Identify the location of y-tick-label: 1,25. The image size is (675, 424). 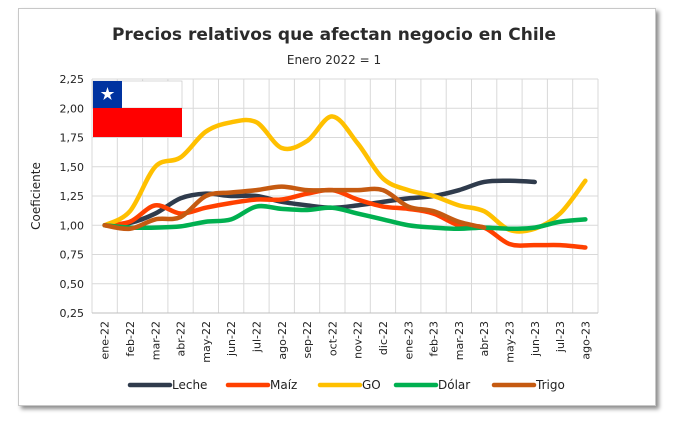
(72, 196).